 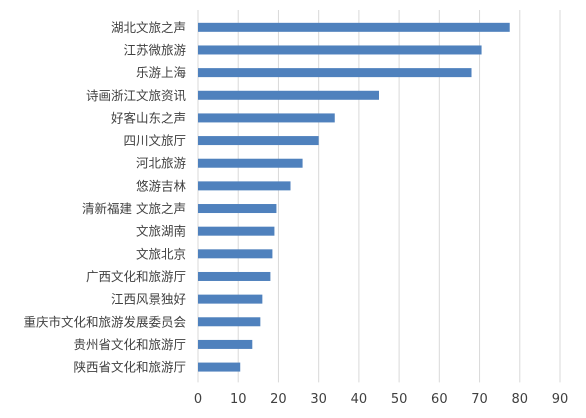 What do you see at coordinates (238, 399) in the screenshot?
I see `x-tick-label: 10` at bounding box center [238, 399].